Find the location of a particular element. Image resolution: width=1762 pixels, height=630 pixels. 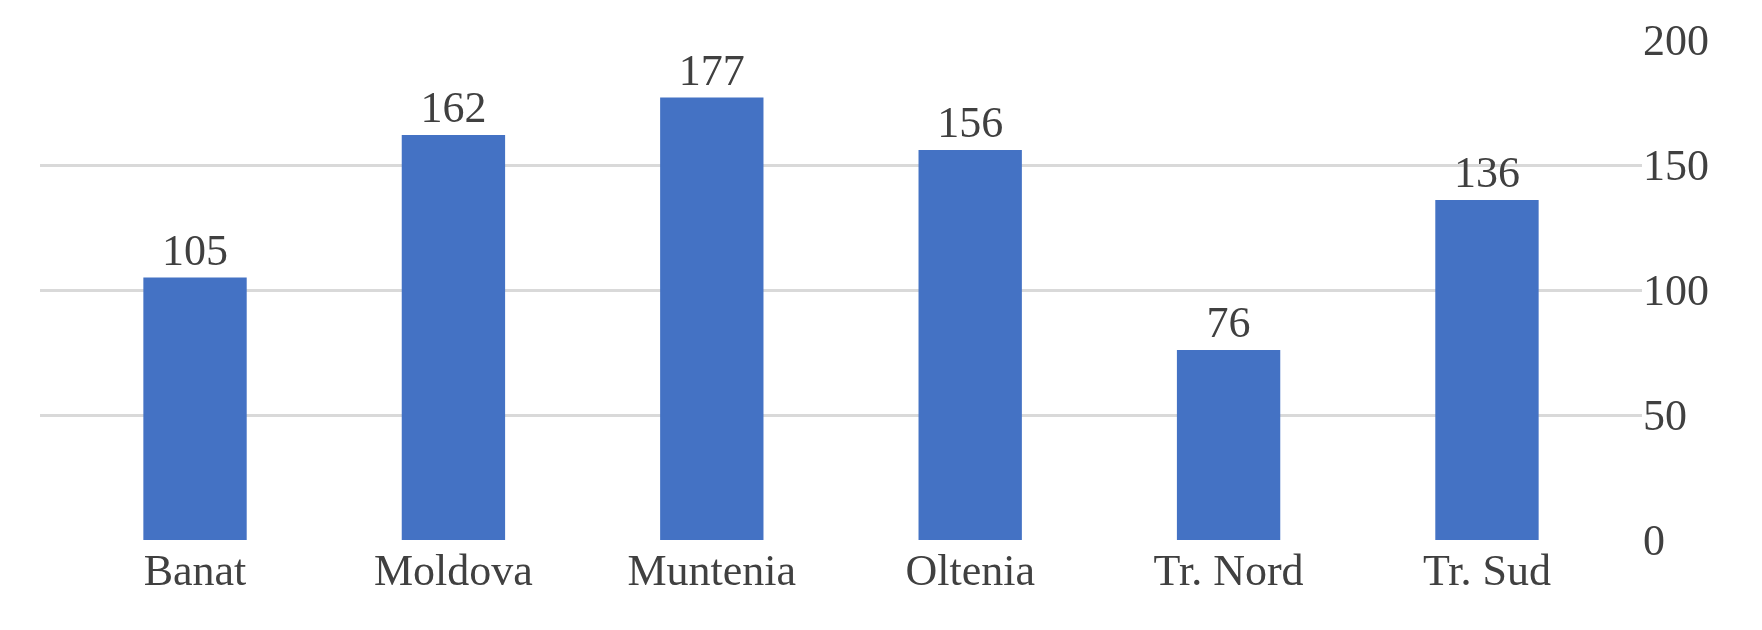

data-label: 136 is located at coordinates (1486, 172).